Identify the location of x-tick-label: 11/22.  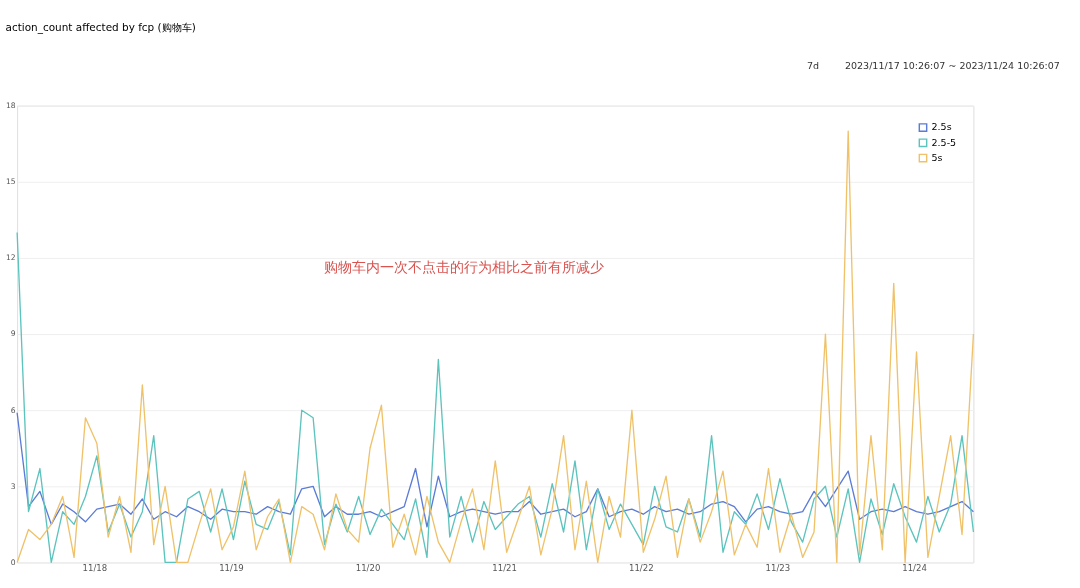
(641, 568).